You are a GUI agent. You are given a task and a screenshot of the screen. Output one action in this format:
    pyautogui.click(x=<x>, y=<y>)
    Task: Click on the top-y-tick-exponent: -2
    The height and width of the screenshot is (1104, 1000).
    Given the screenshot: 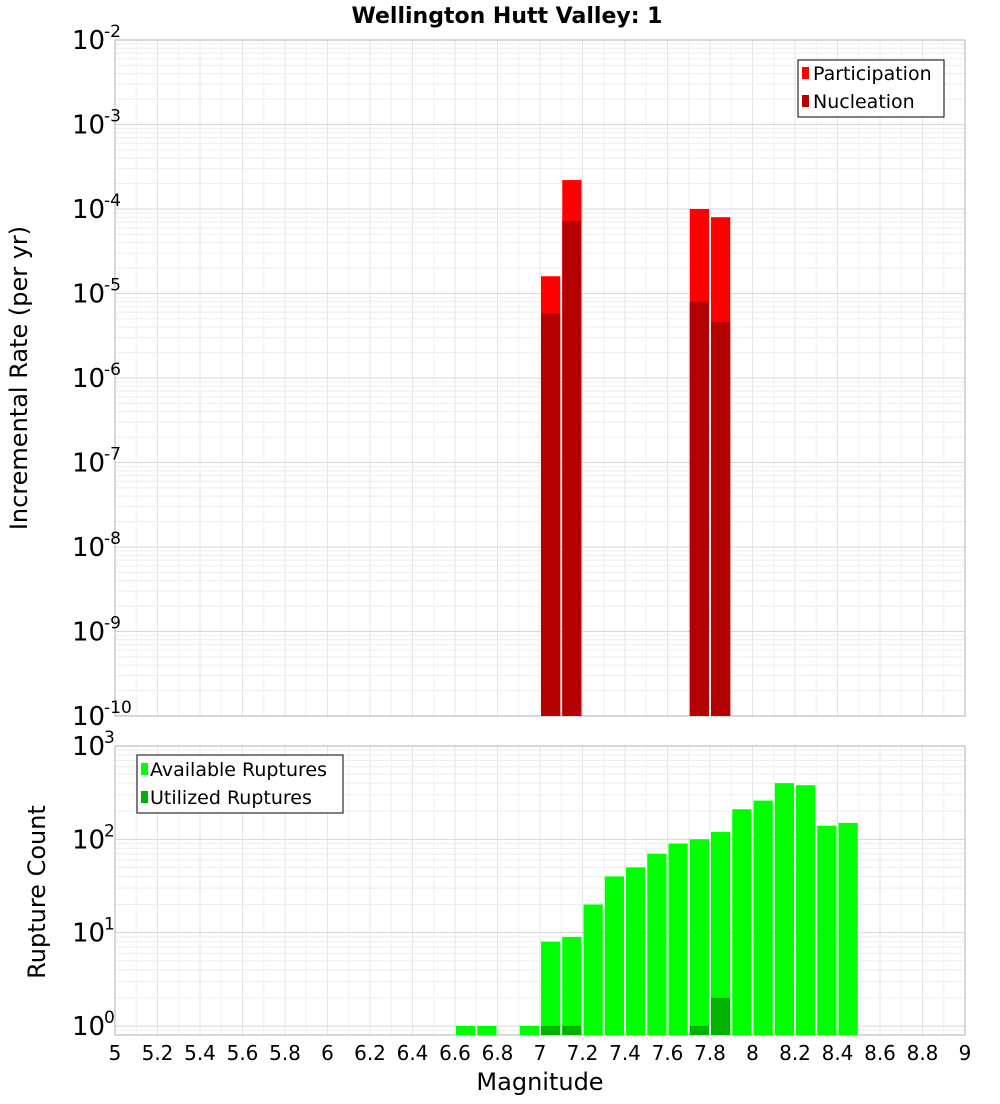 What is the action you would take?
    pyautogui.click(x=112, y=32)
    